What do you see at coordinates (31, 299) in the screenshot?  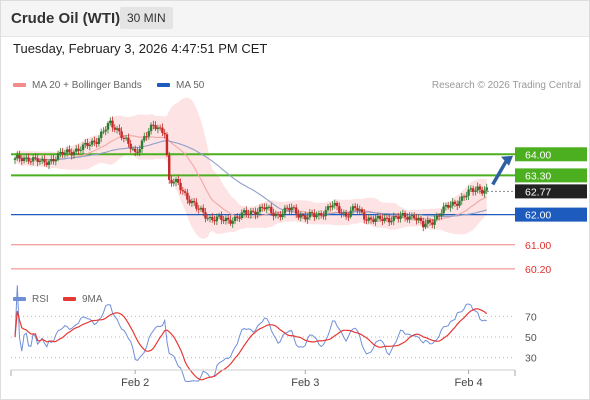 I see `legend-rsi: RSI` at bounding box center [31, 299].